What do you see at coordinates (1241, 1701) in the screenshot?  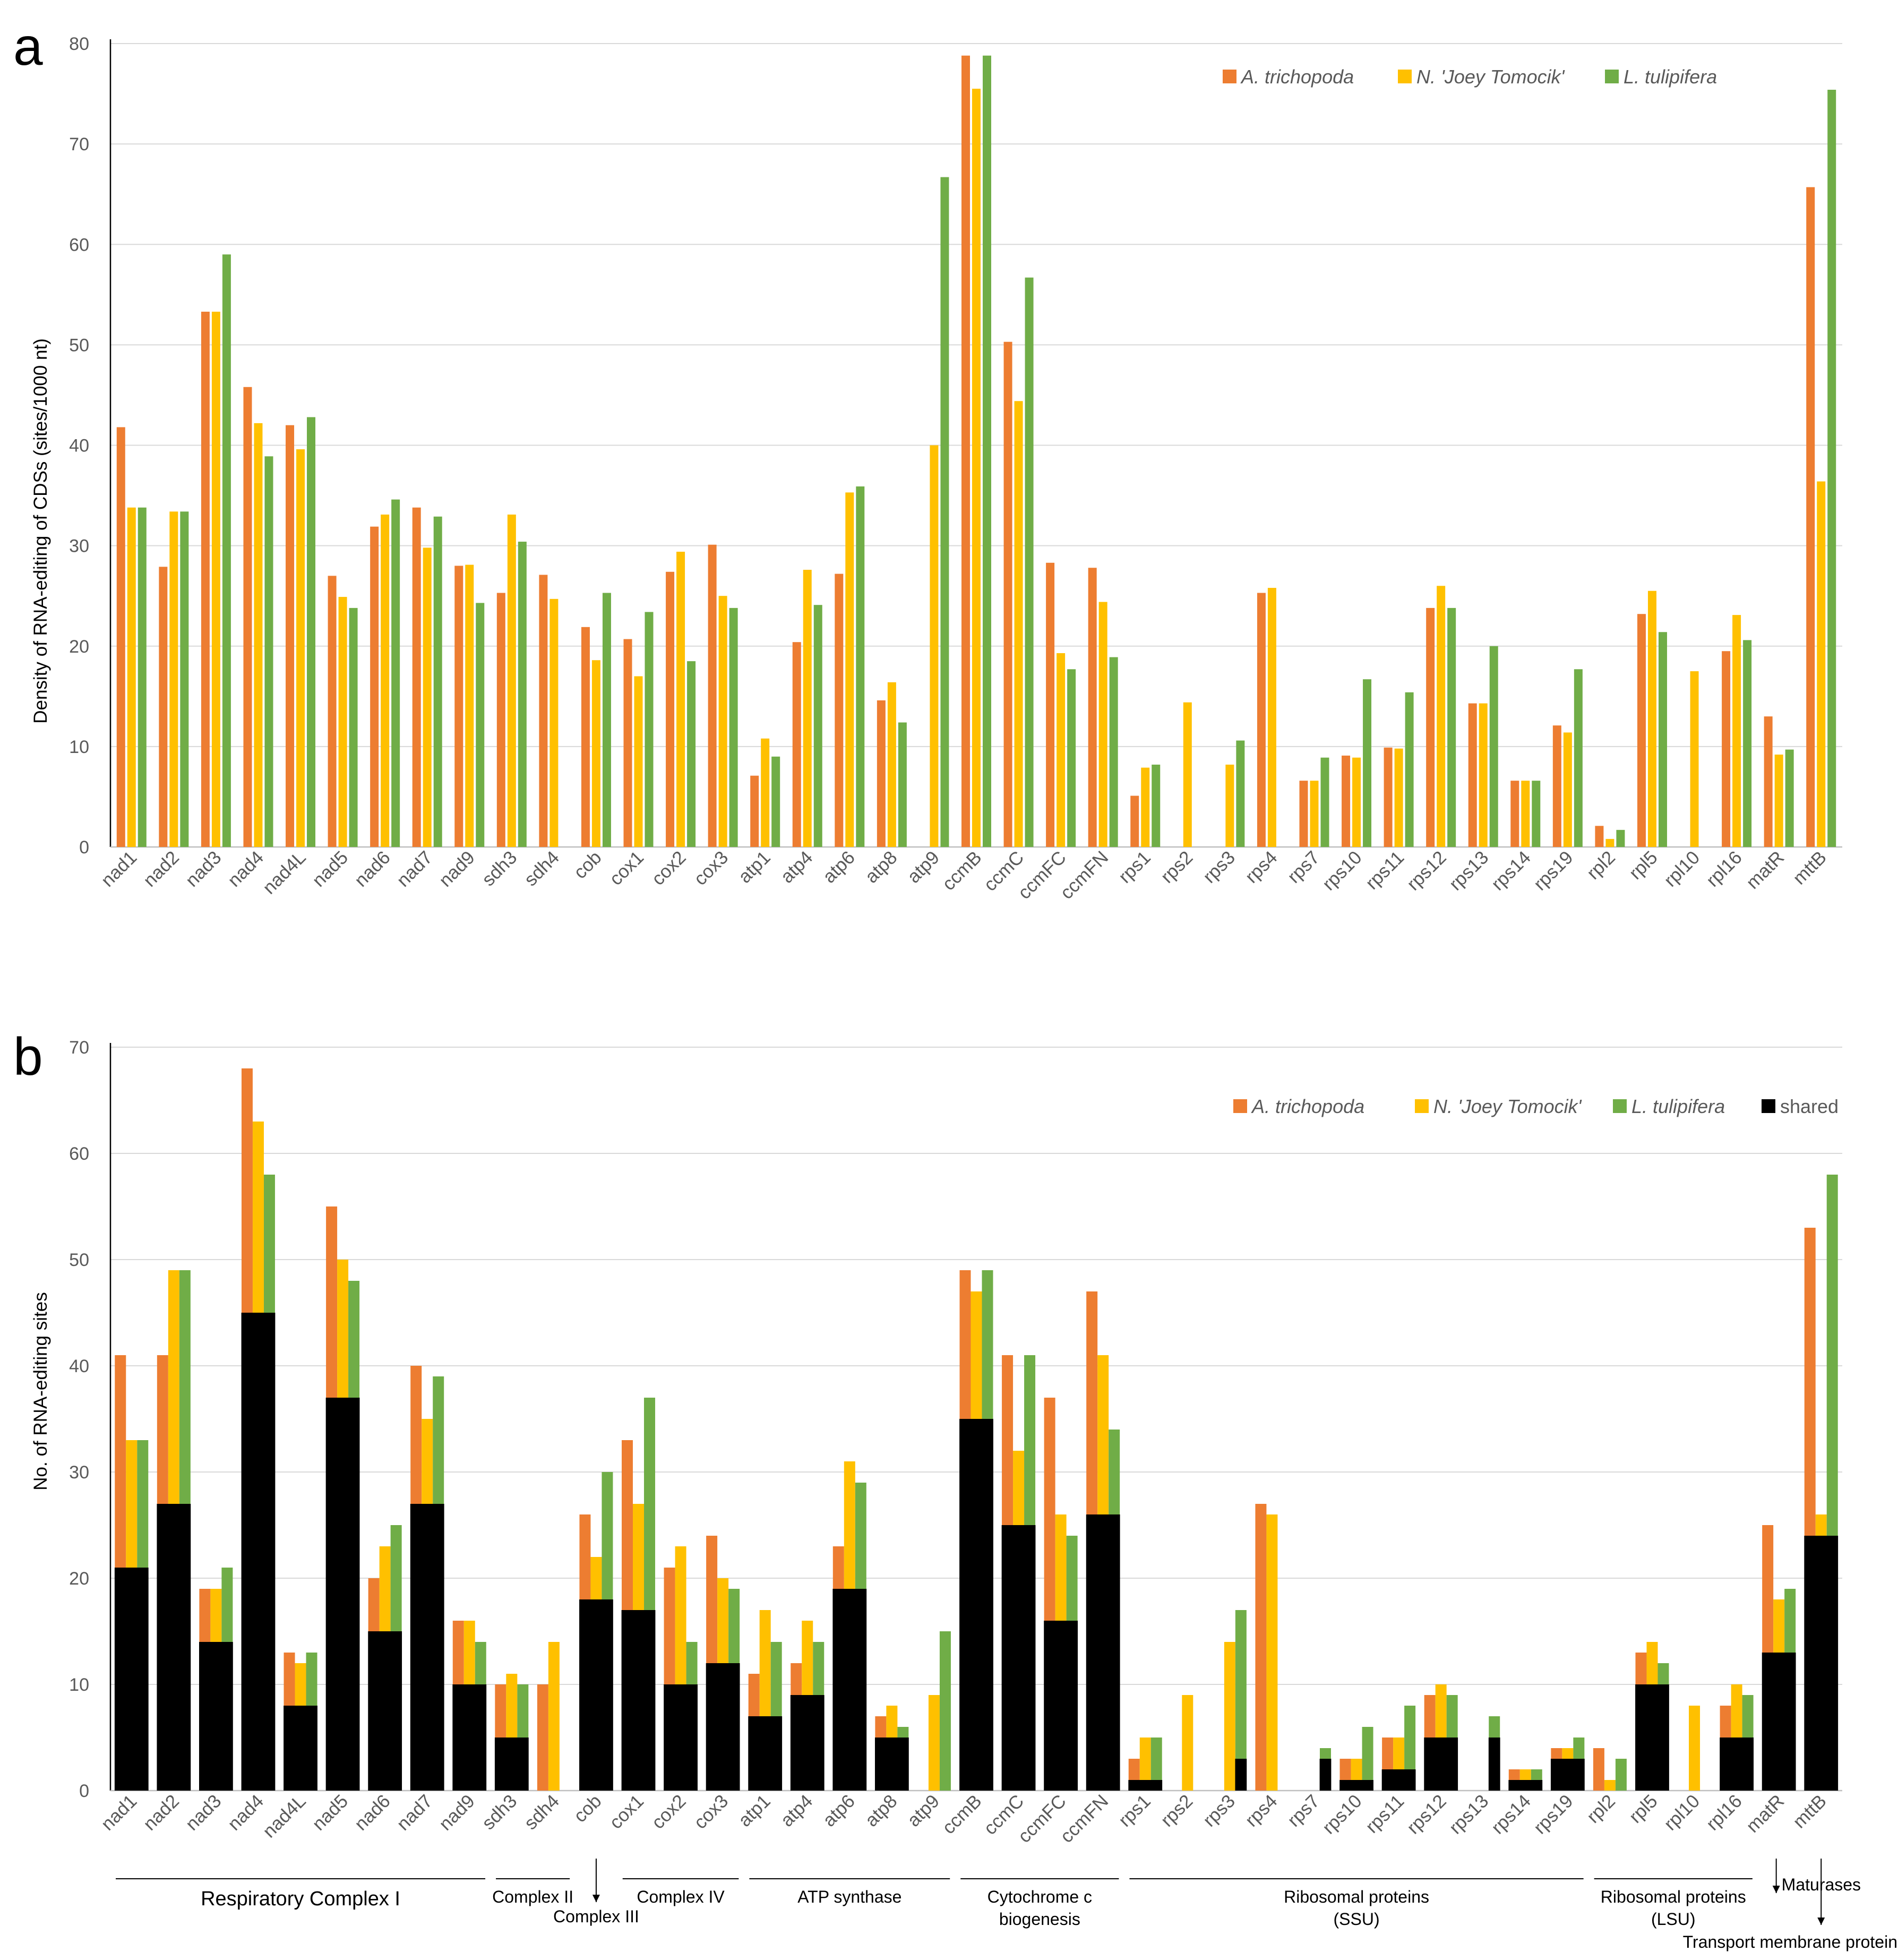 I see `b-bar-rps3-l_tulipifera` at bounding box center [1241, 1701].